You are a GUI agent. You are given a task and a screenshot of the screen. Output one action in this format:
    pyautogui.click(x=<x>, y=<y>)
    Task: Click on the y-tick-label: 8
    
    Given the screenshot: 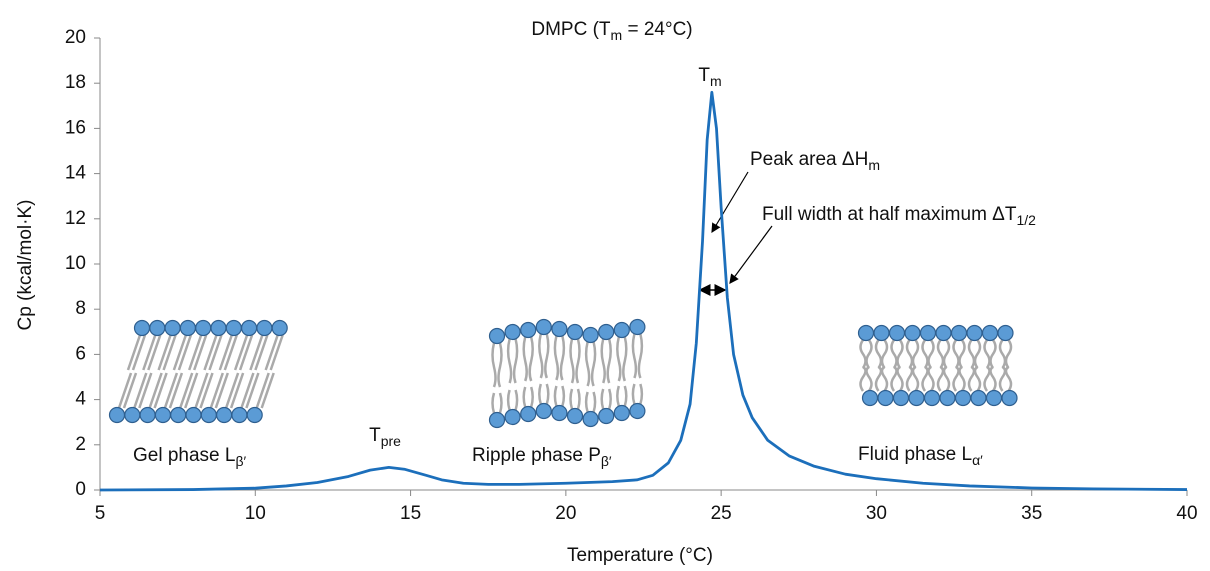 What is the action you would take?
    pyautogui.click(x=80, y=308)
    